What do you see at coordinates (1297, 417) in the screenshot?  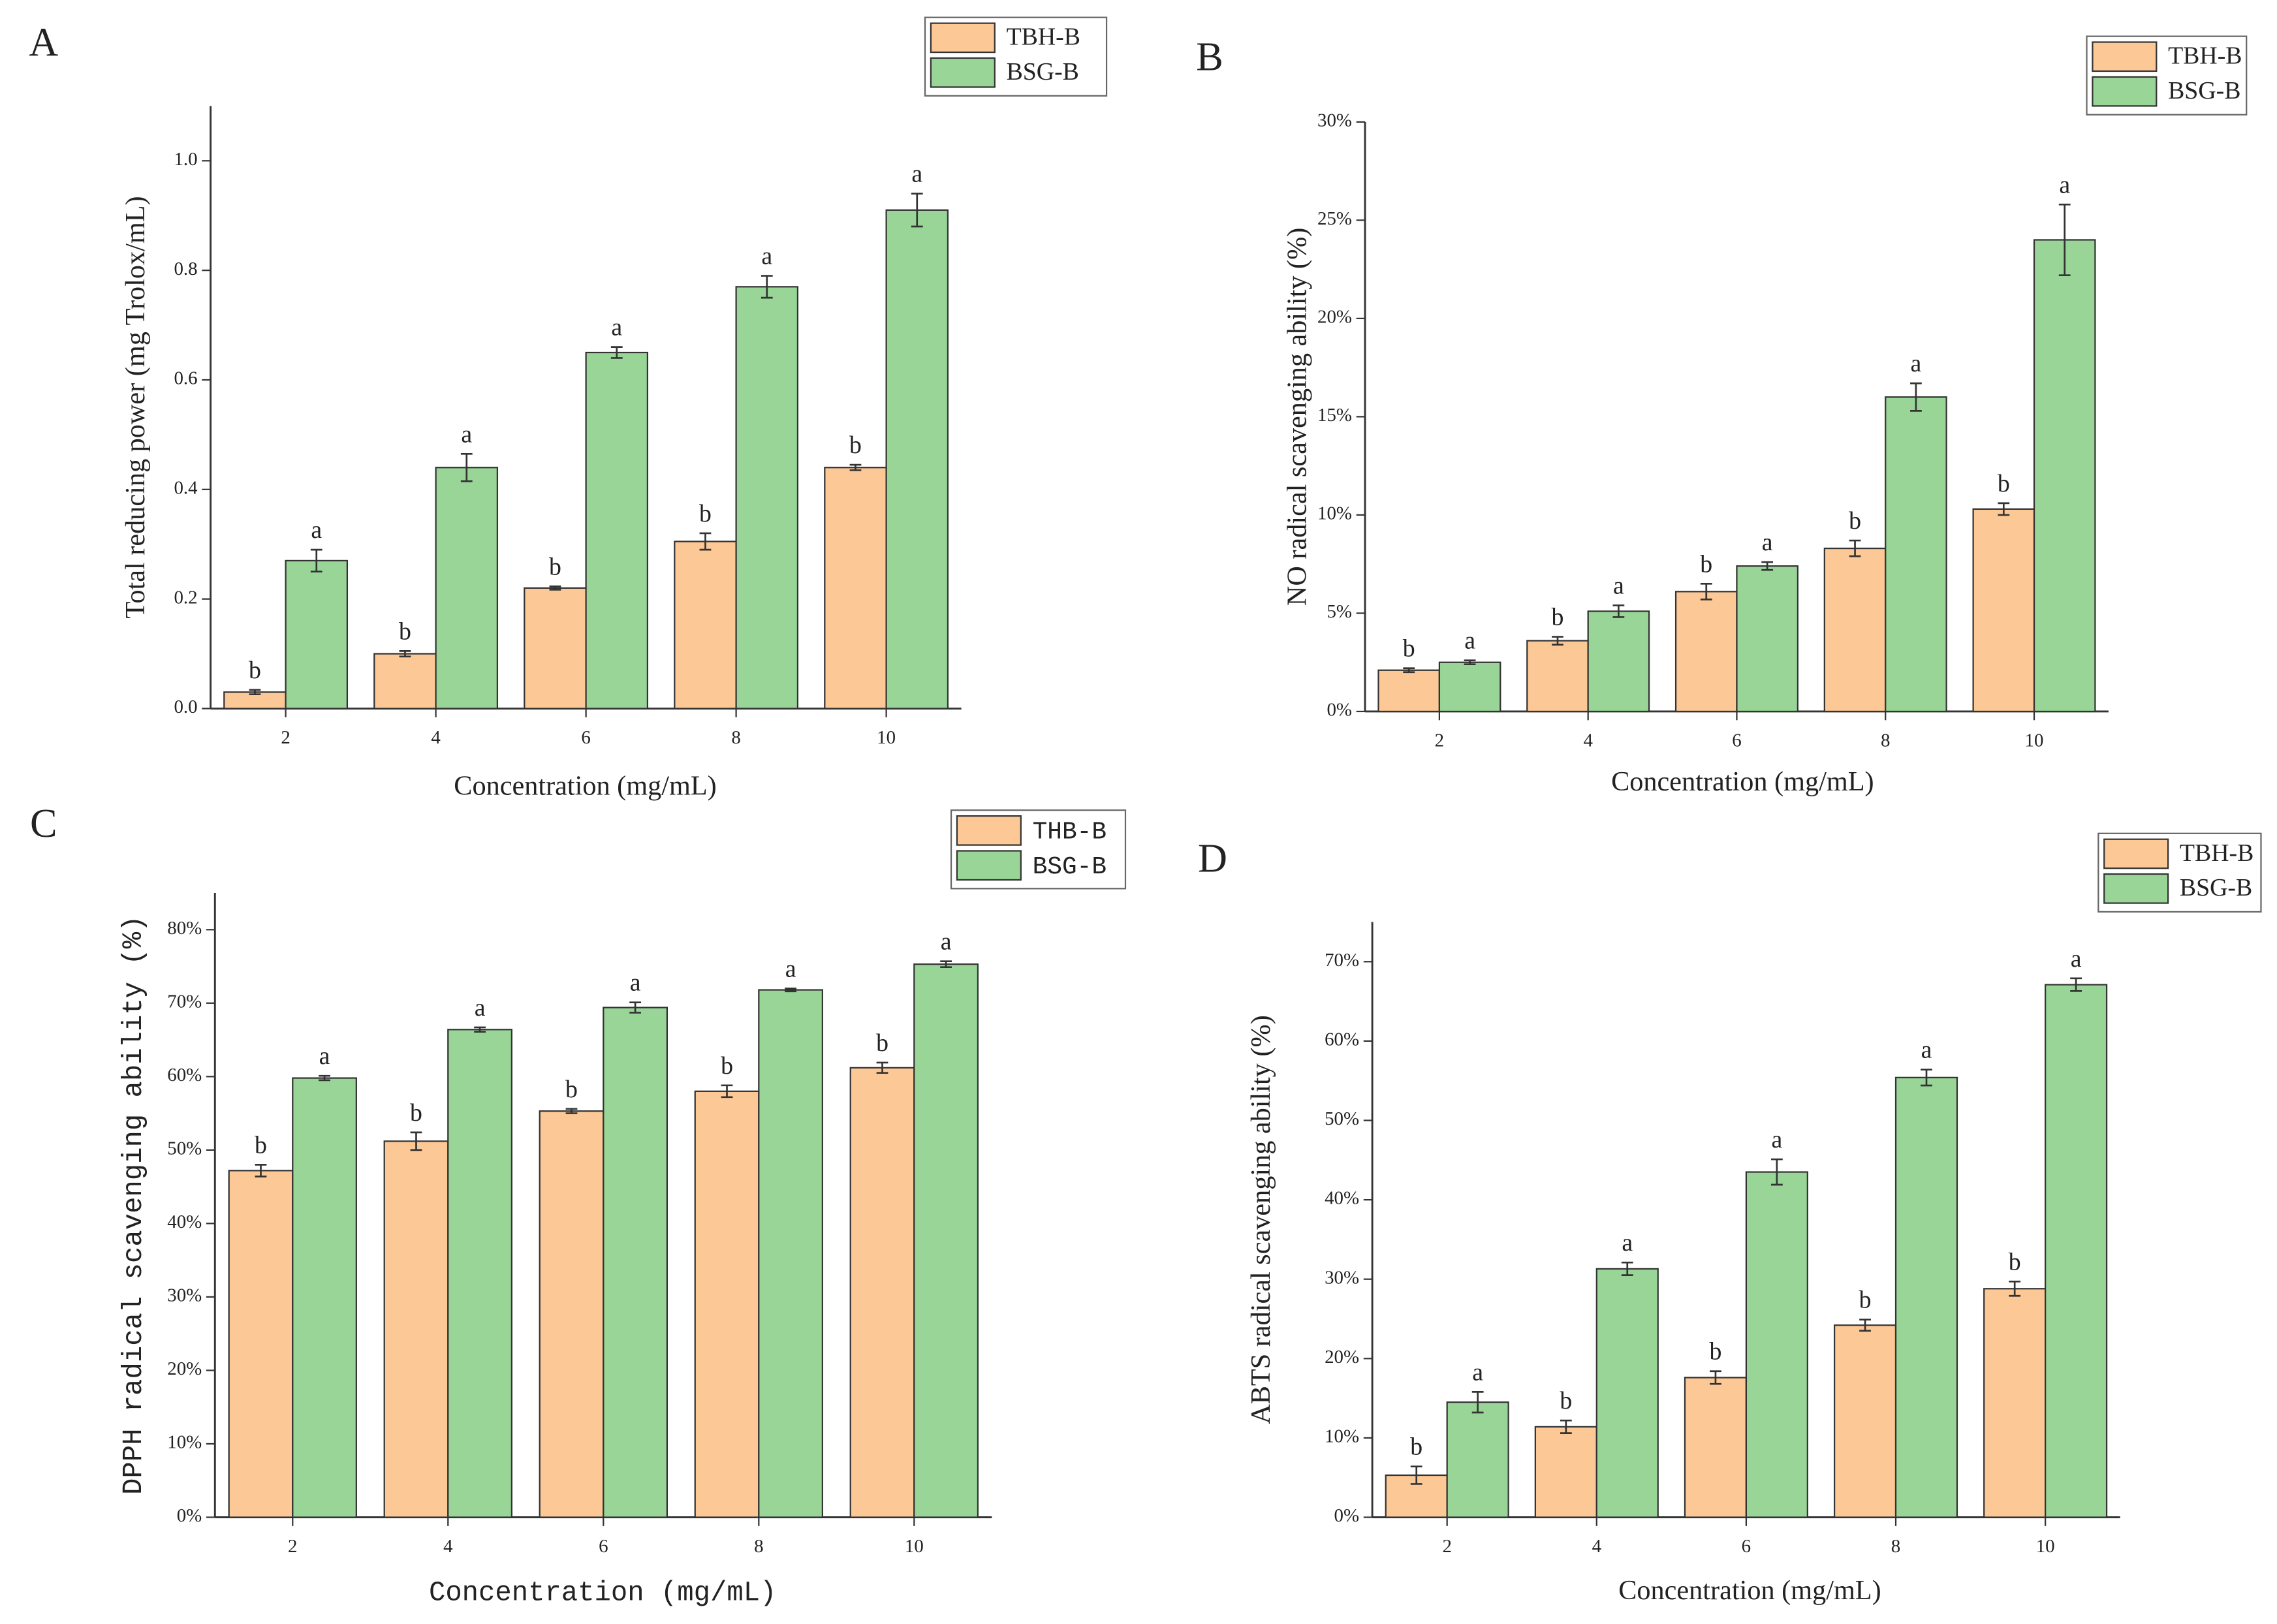 I see `y-axis-label: NO radical scavenging ability (%)` at bounding box center [1297, 417].